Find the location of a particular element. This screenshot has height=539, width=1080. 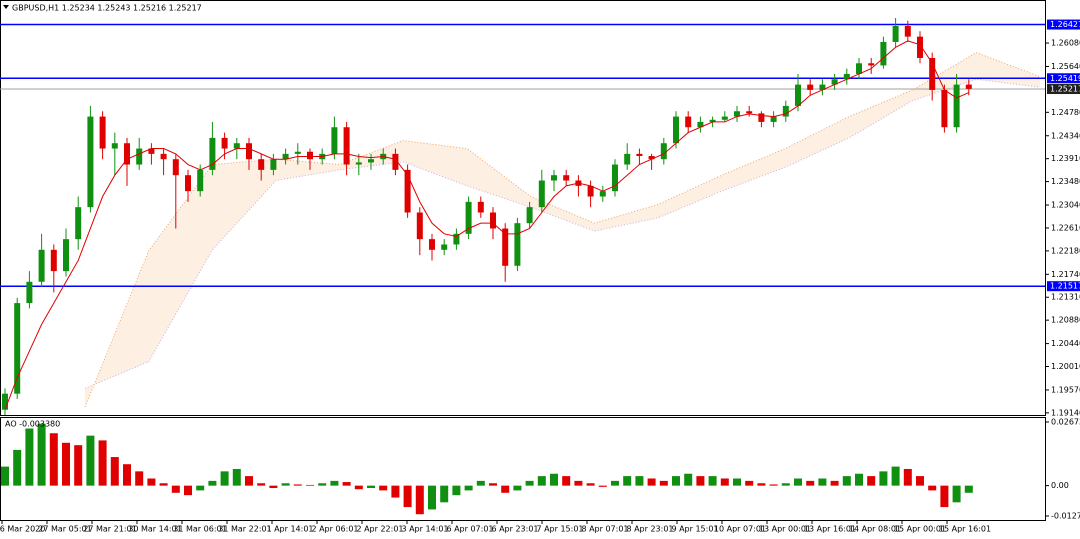

ao-label: AO -0.003380 is located at coordinates (32, 424).